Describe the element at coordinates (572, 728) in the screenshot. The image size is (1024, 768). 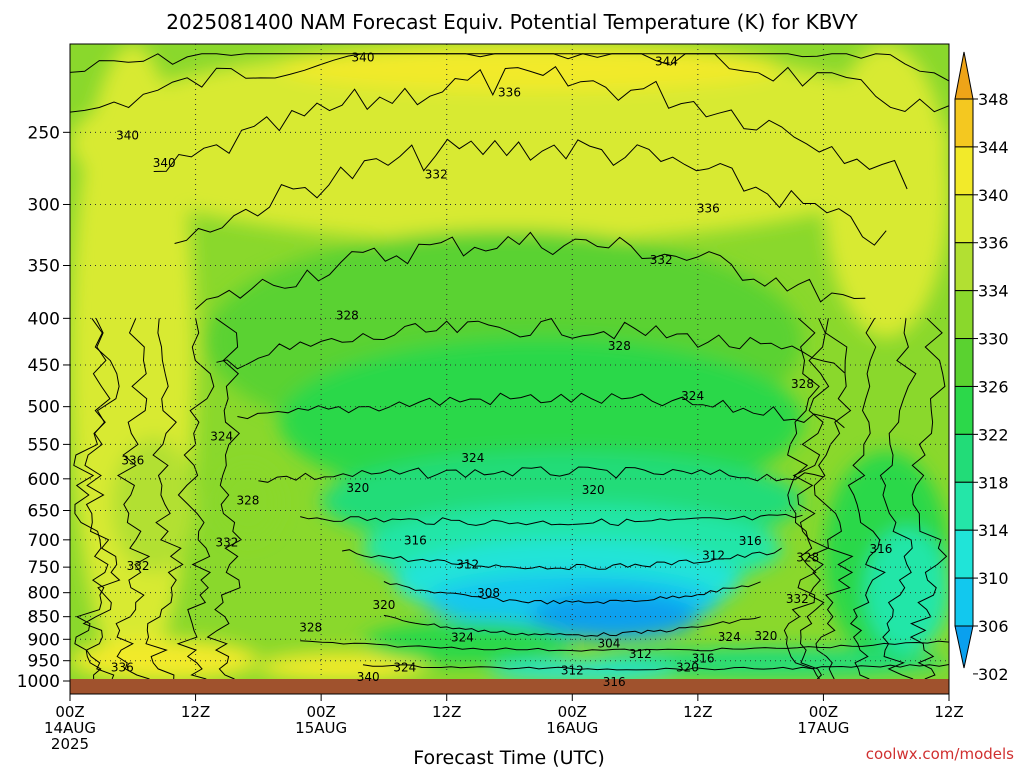
I see `x-tick-label: 16AUG` at that location.